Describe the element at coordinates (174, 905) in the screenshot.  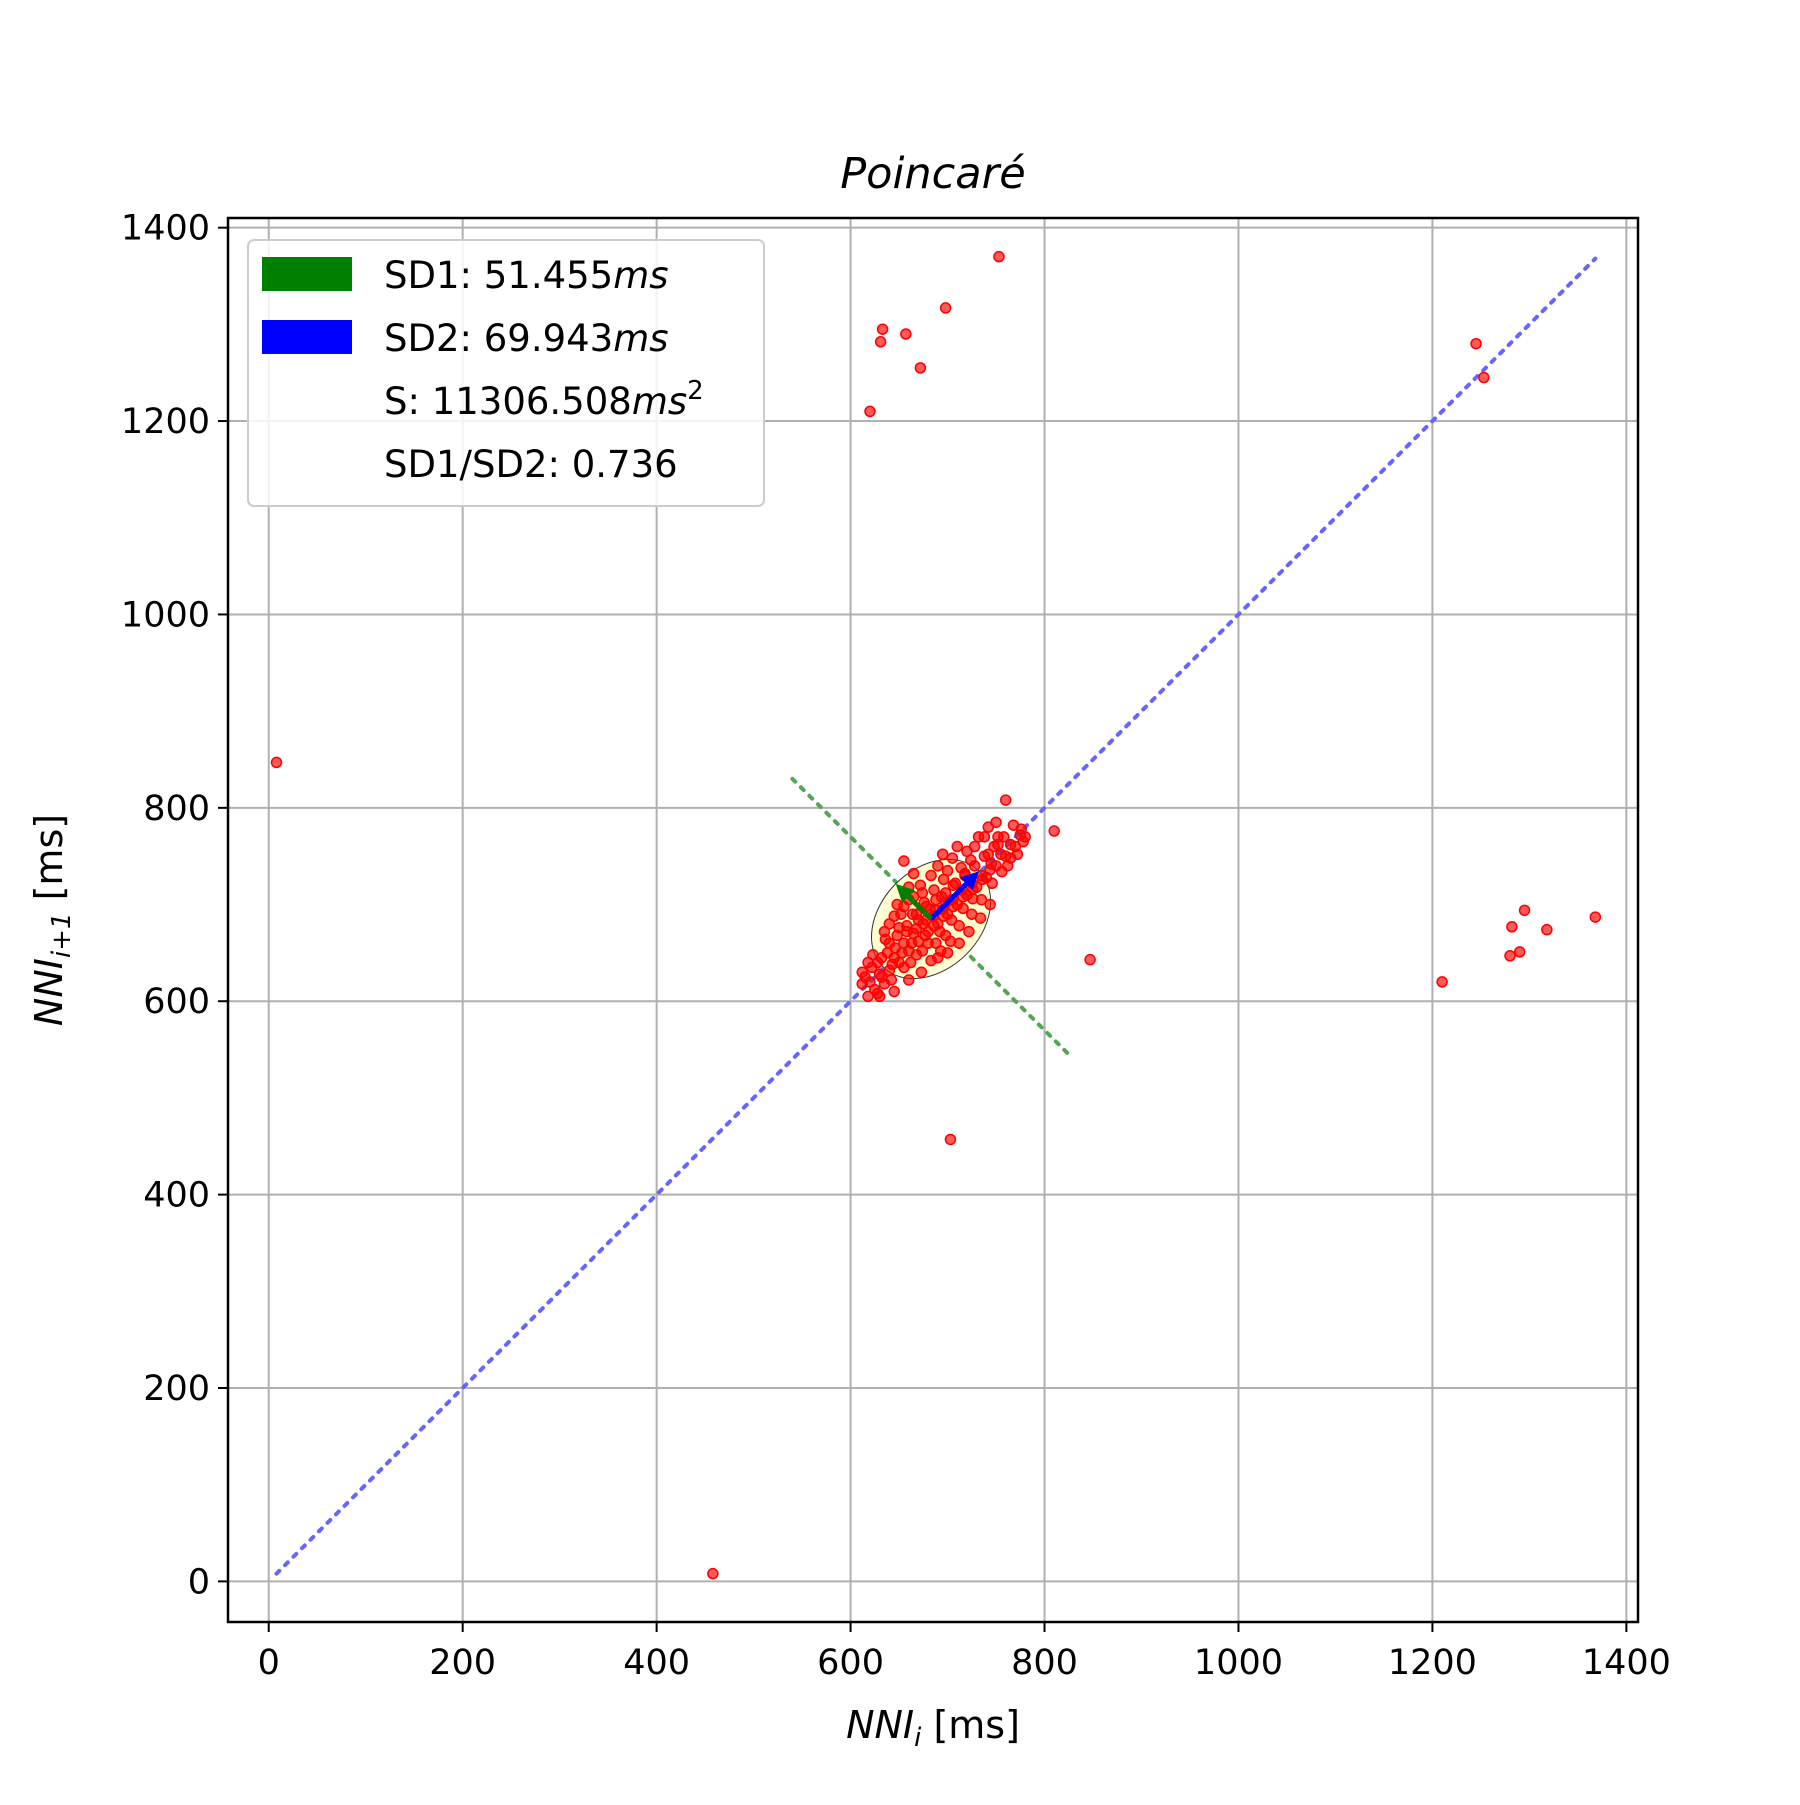
I see `y-axis-ticks: 0 200 400 600 800 1000 1200 1400` at that location.